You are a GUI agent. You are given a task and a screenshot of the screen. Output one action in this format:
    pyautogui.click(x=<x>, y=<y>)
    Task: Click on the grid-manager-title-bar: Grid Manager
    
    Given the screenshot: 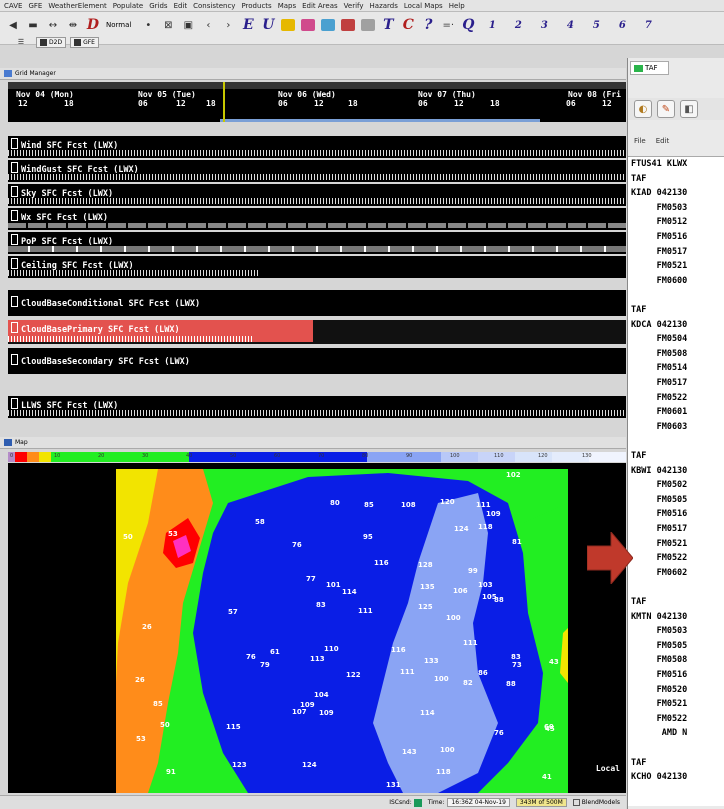 What is the action you would take?
    pyautogui.click(x=313, y=74)
    